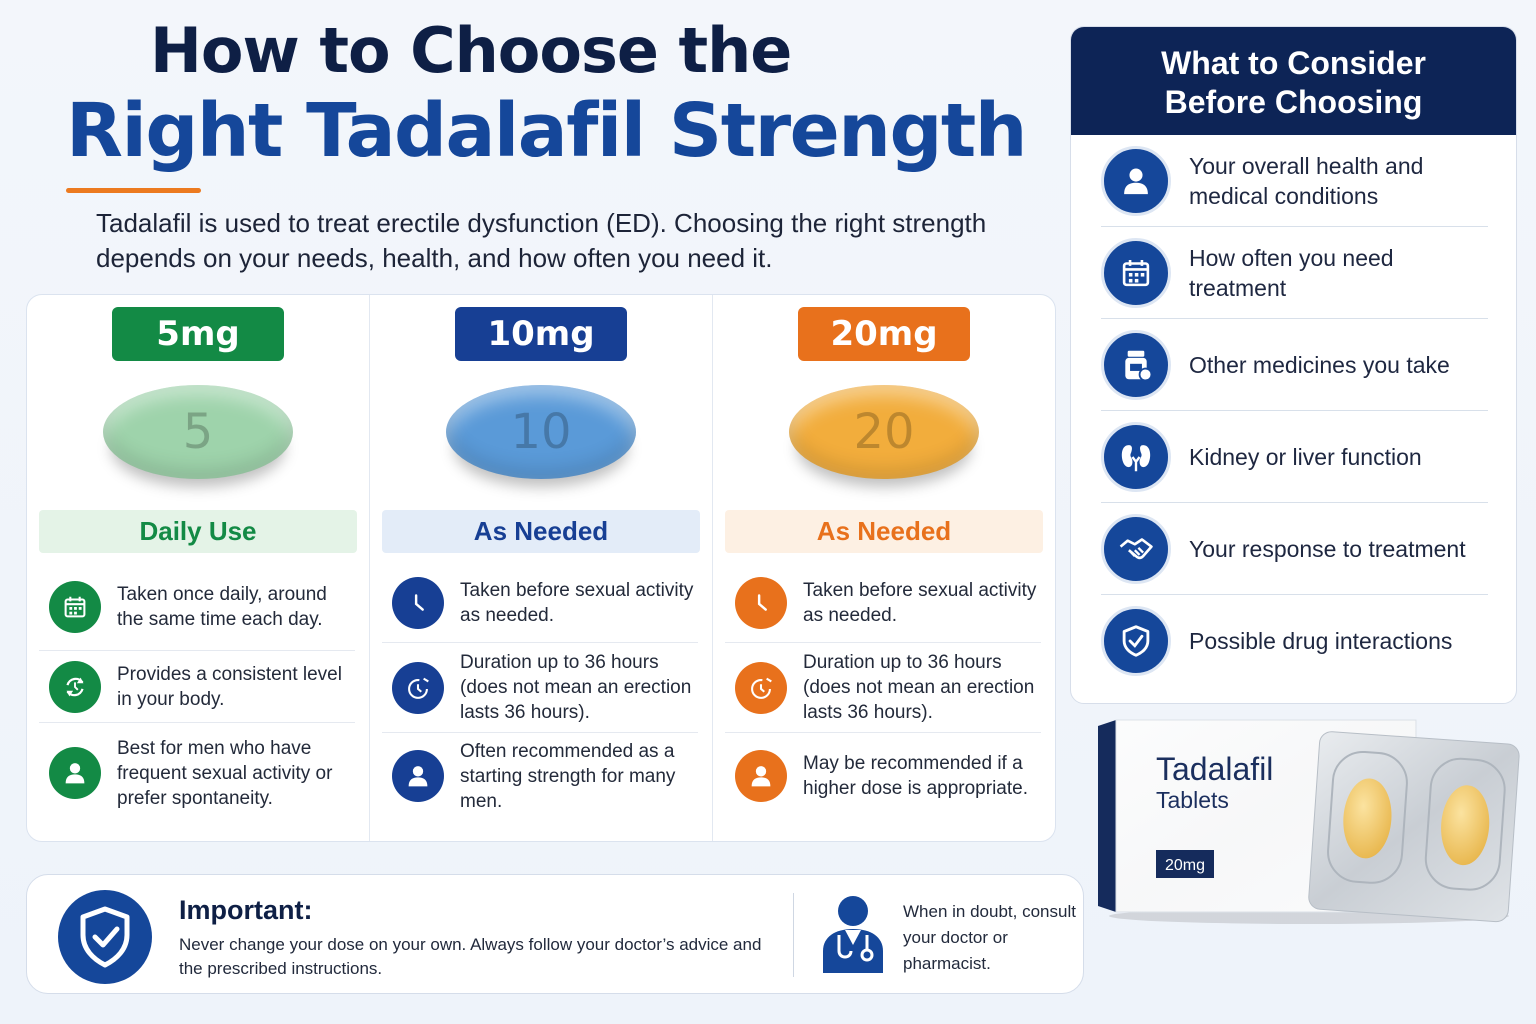 The image size is (1536, 1024). I want to click on cycle-icon, so click(75, 686).